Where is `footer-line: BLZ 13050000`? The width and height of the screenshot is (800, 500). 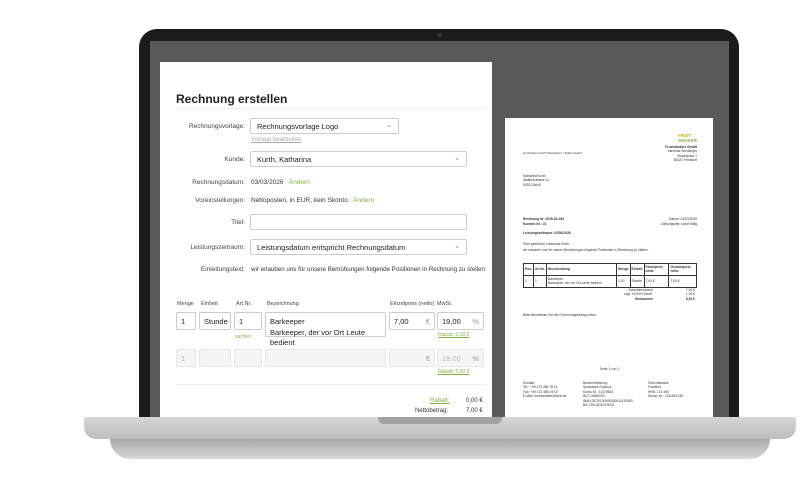
footer-line: BLZ 13050000 is located at coordinates (594, 396).